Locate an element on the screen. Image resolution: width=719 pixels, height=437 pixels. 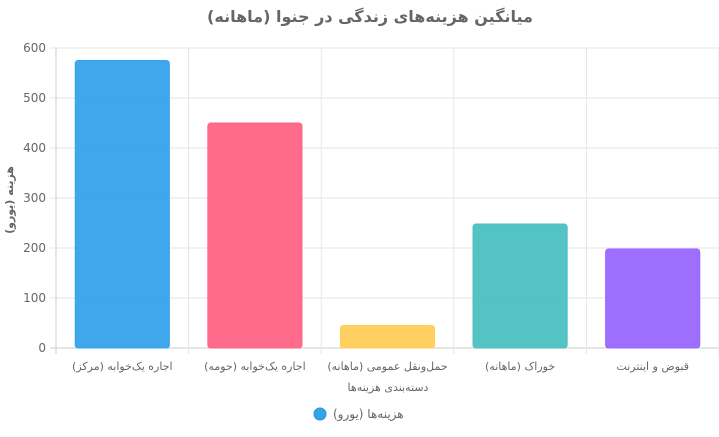
y-tick-label: 500 is located at coordinates (34, 98).